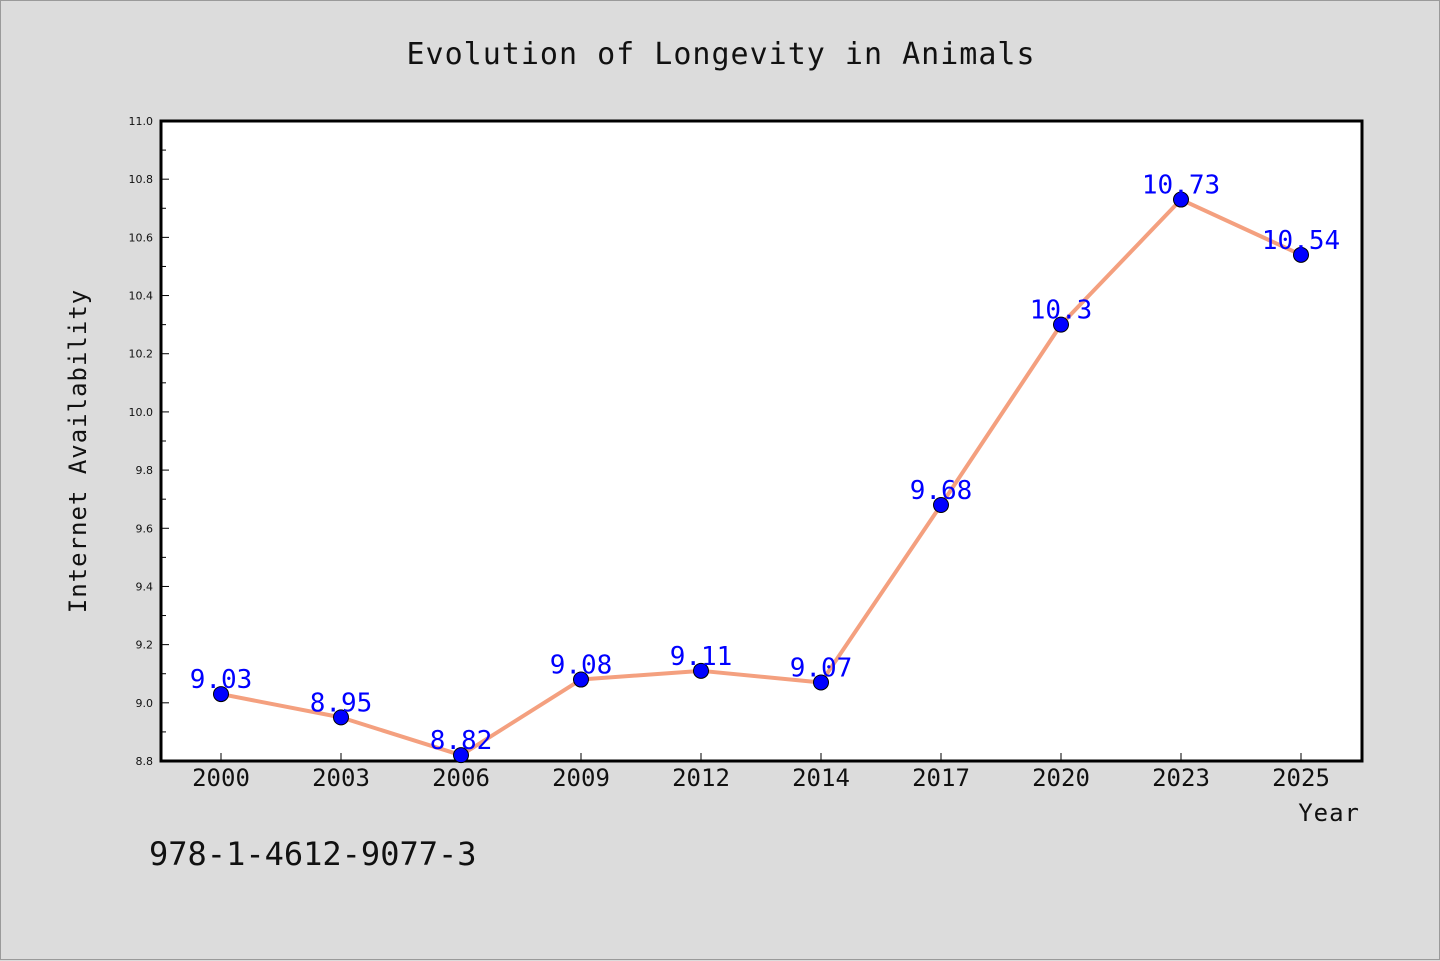 The height and width of the screenshot is (961, 1440). Describe the element at coordinates (701, 657) in the screenshot. I see `data-label: 9.11` at that location.